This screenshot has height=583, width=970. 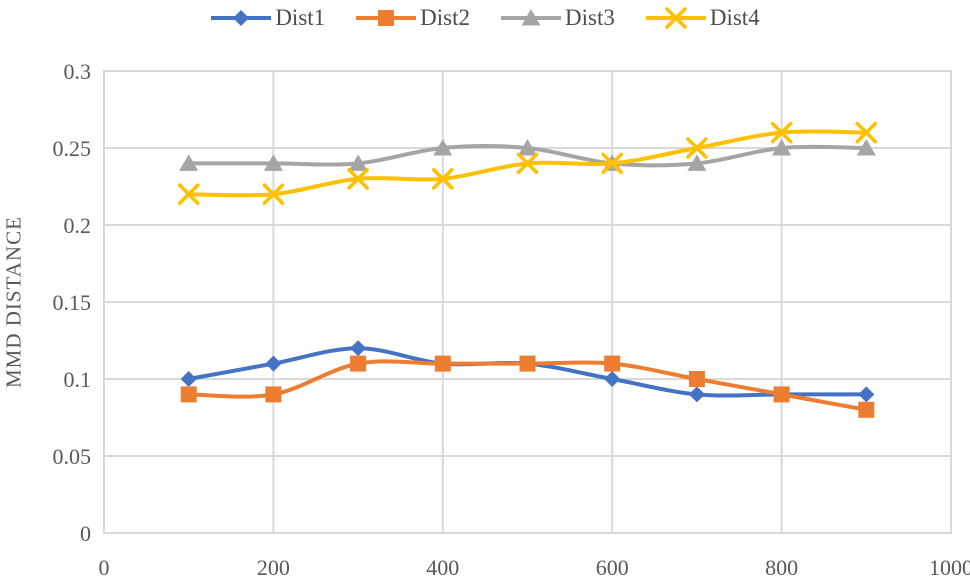 I want to click on x-legend-swatch-icon, so click(x=675, y=18).